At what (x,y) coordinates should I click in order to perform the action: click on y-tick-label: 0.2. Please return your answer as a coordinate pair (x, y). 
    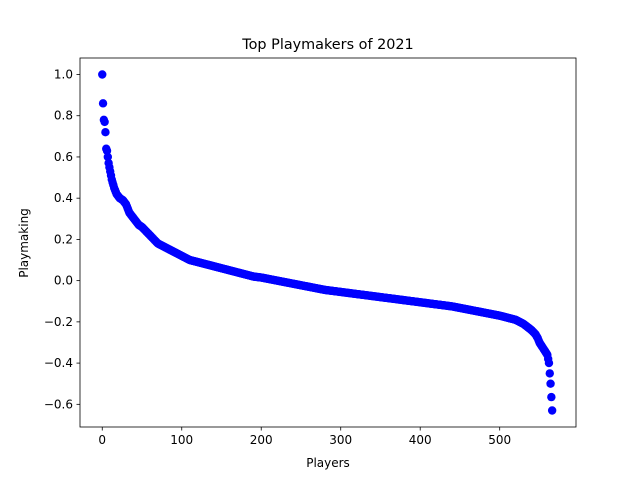
    Looking at the image, I should click on (63, 239).